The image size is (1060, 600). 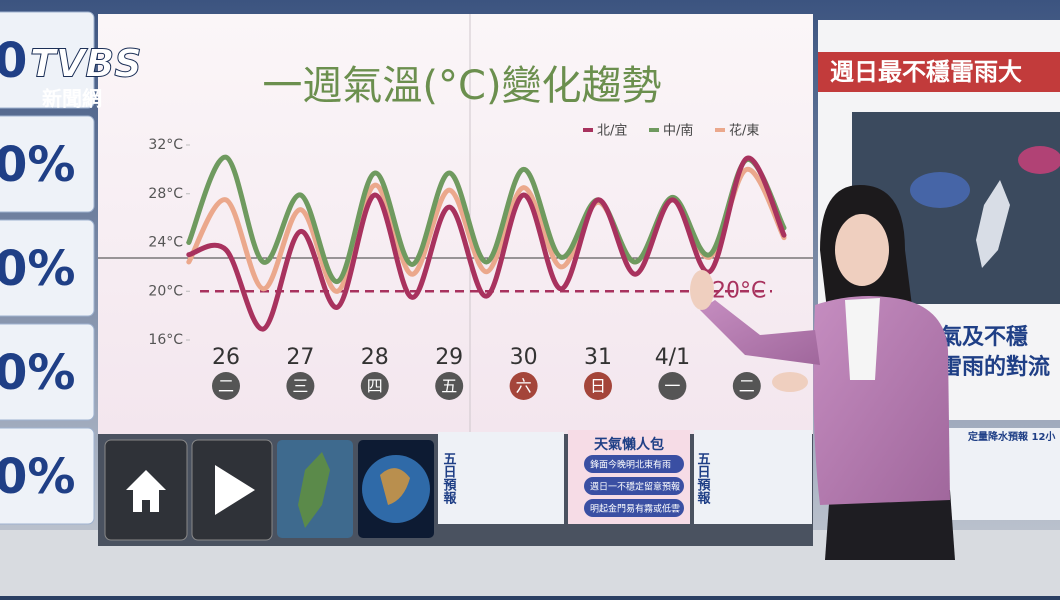 I want to click on chart-title: 一週氣溫(°C)變化趨勢, so click(x=461, y=86).